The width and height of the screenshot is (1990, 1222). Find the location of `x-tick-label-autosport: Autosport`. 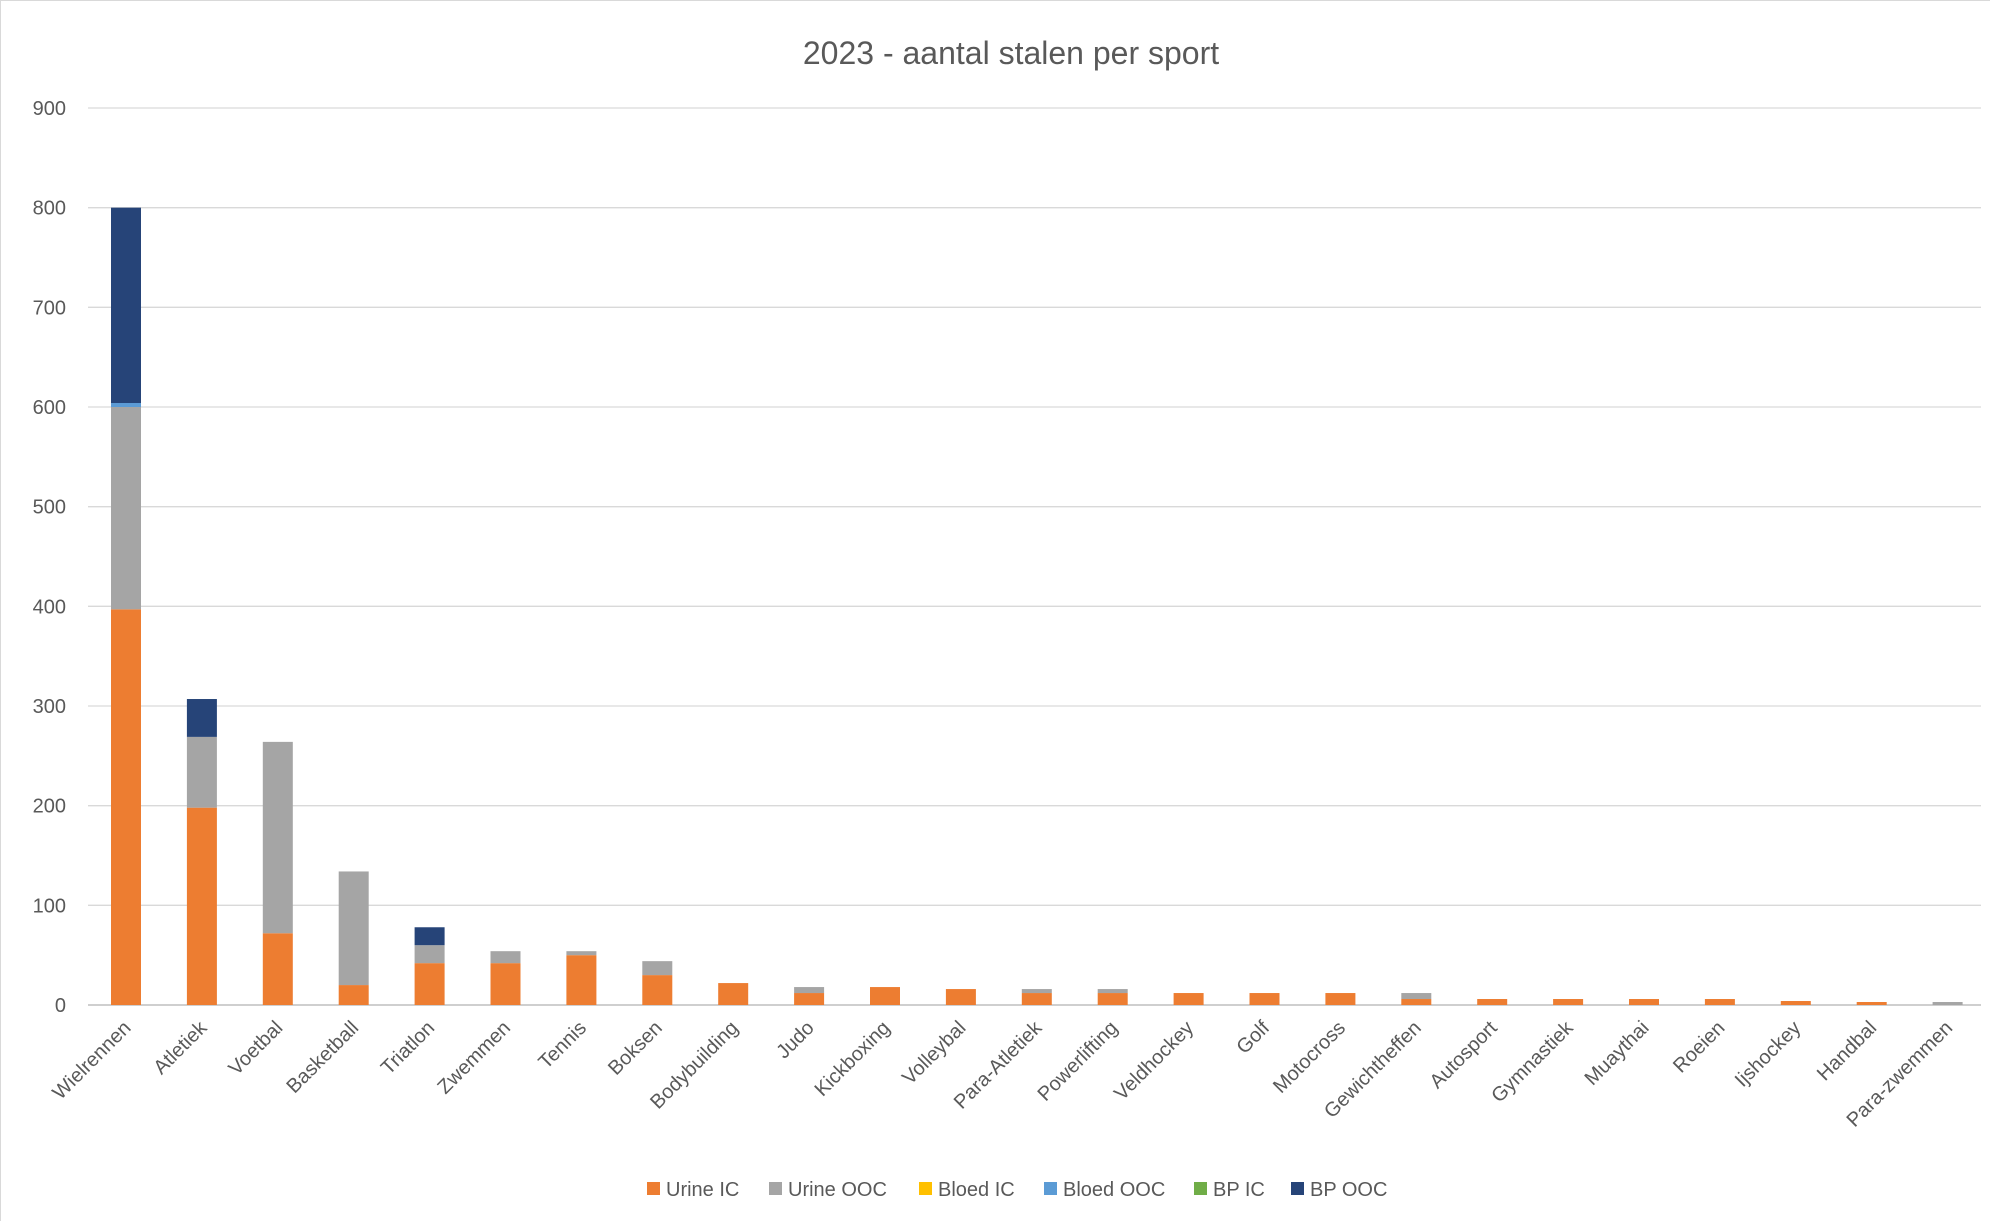

x-tick-label-autosport: Autosport is located at coordinates (1464, 1055).